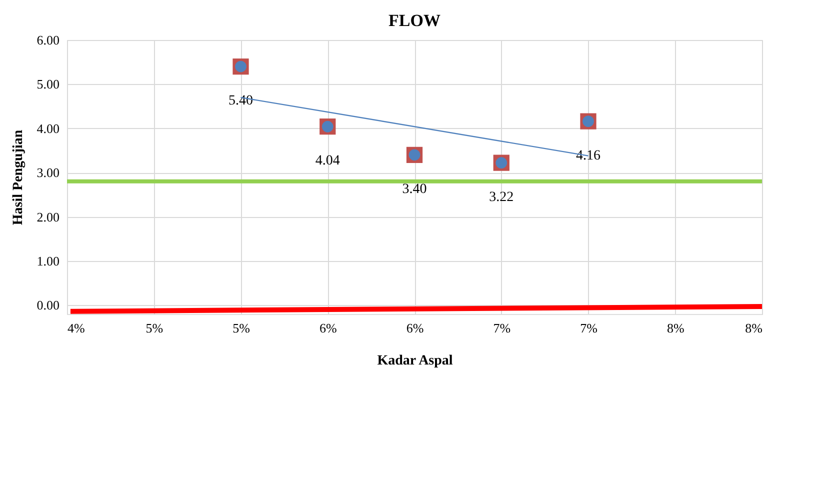  I want to click on y-axis-title: Hasil Pengujian, so click(18, 178).